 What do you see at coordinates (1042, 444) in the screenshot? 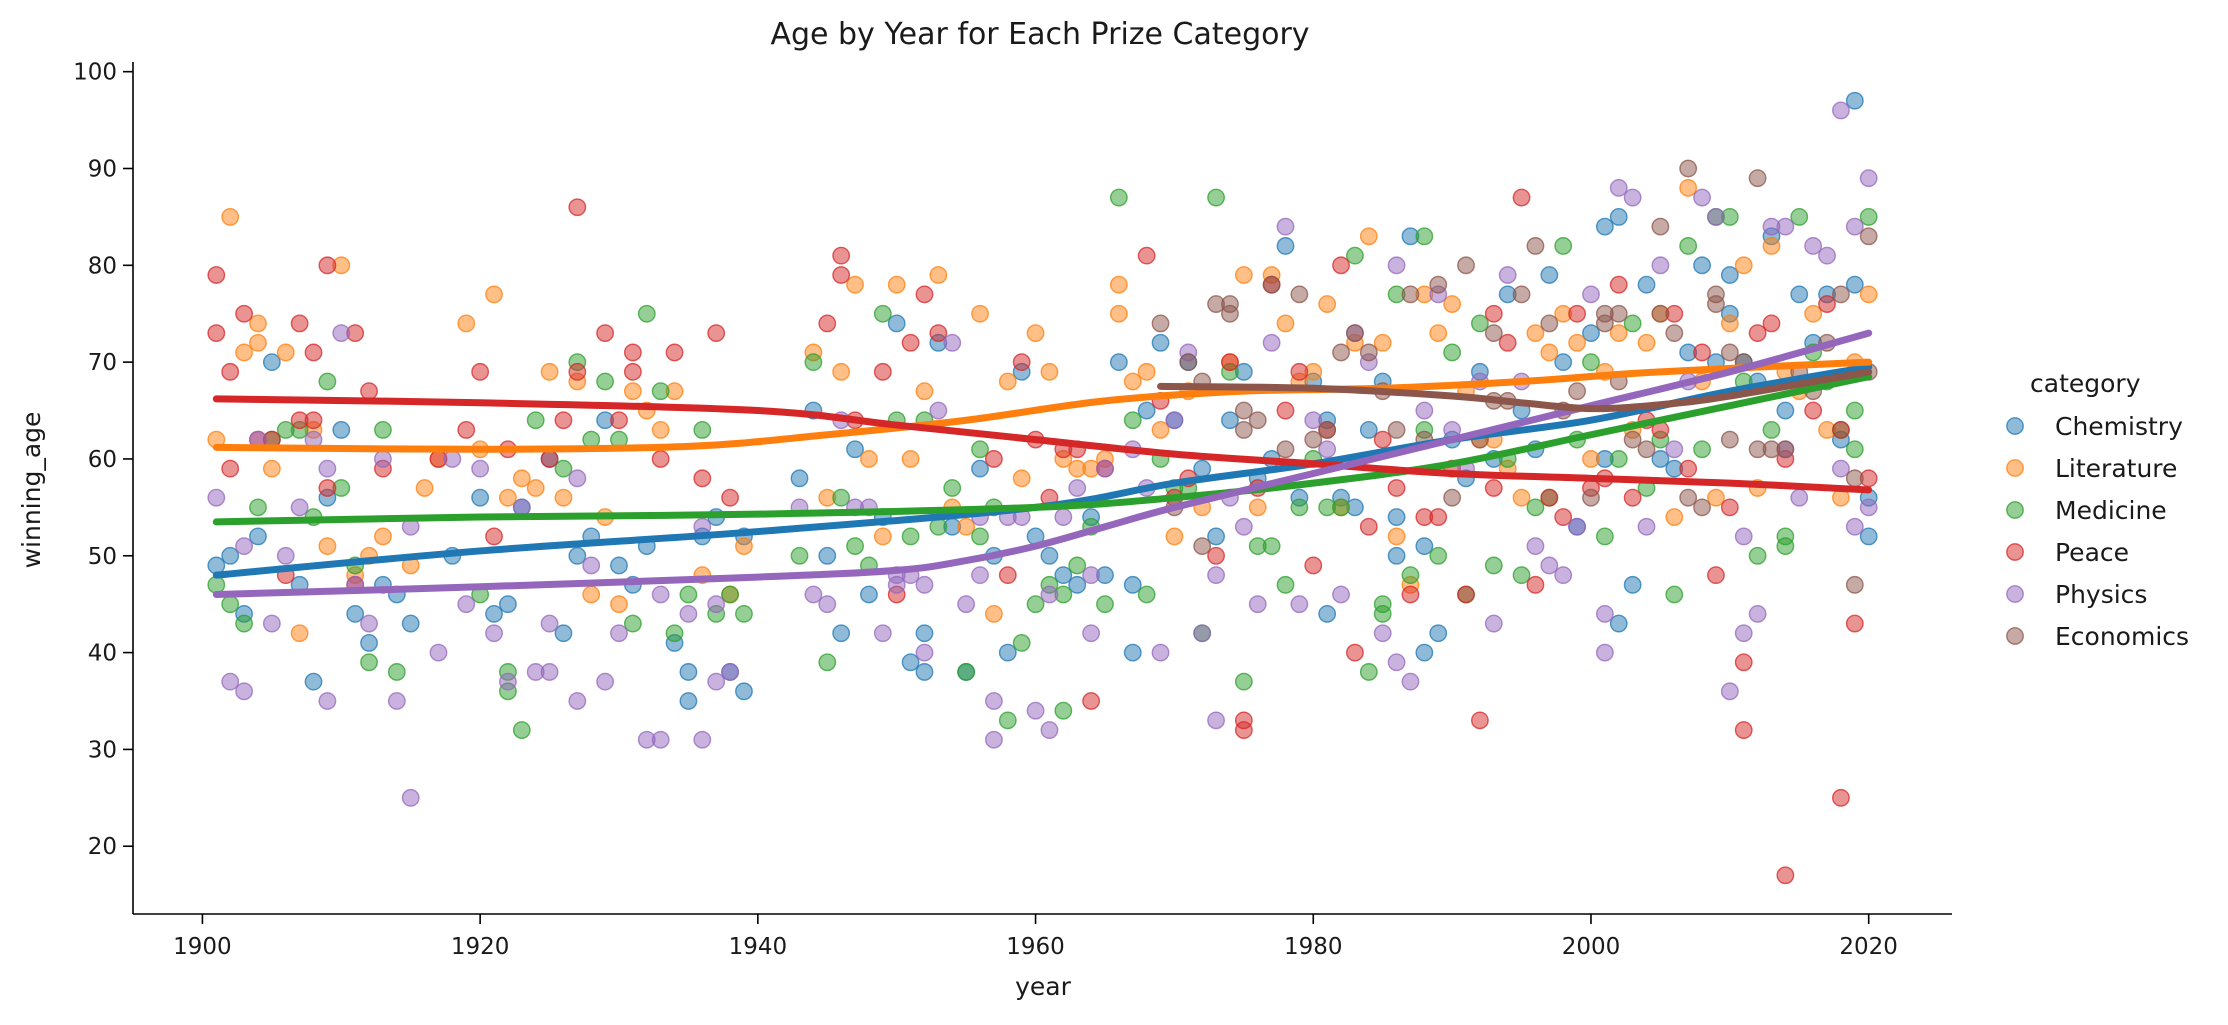
I see `trend-line-peace` at bounding box center [1042, 444].